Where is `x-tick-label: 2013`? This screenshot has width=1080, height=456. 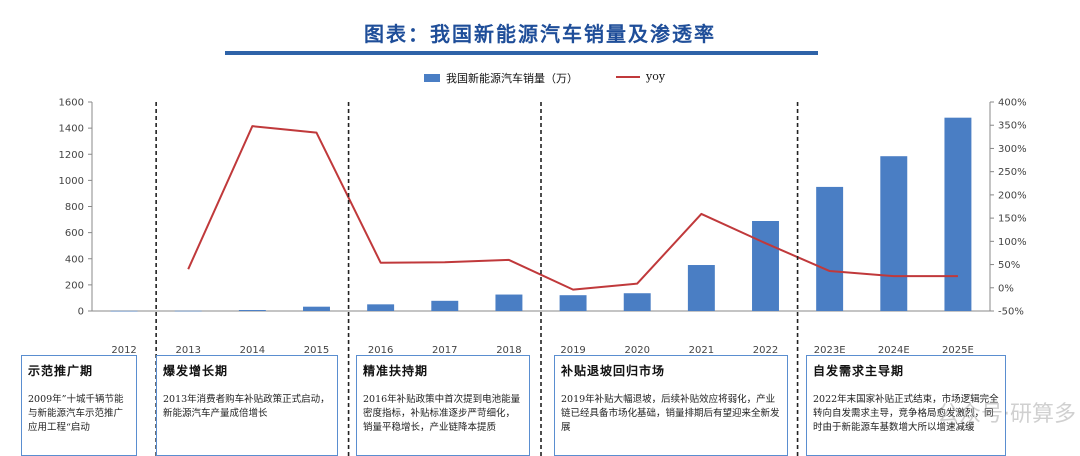
x-tick-label: 2013 is located at coordinates (187, 350).